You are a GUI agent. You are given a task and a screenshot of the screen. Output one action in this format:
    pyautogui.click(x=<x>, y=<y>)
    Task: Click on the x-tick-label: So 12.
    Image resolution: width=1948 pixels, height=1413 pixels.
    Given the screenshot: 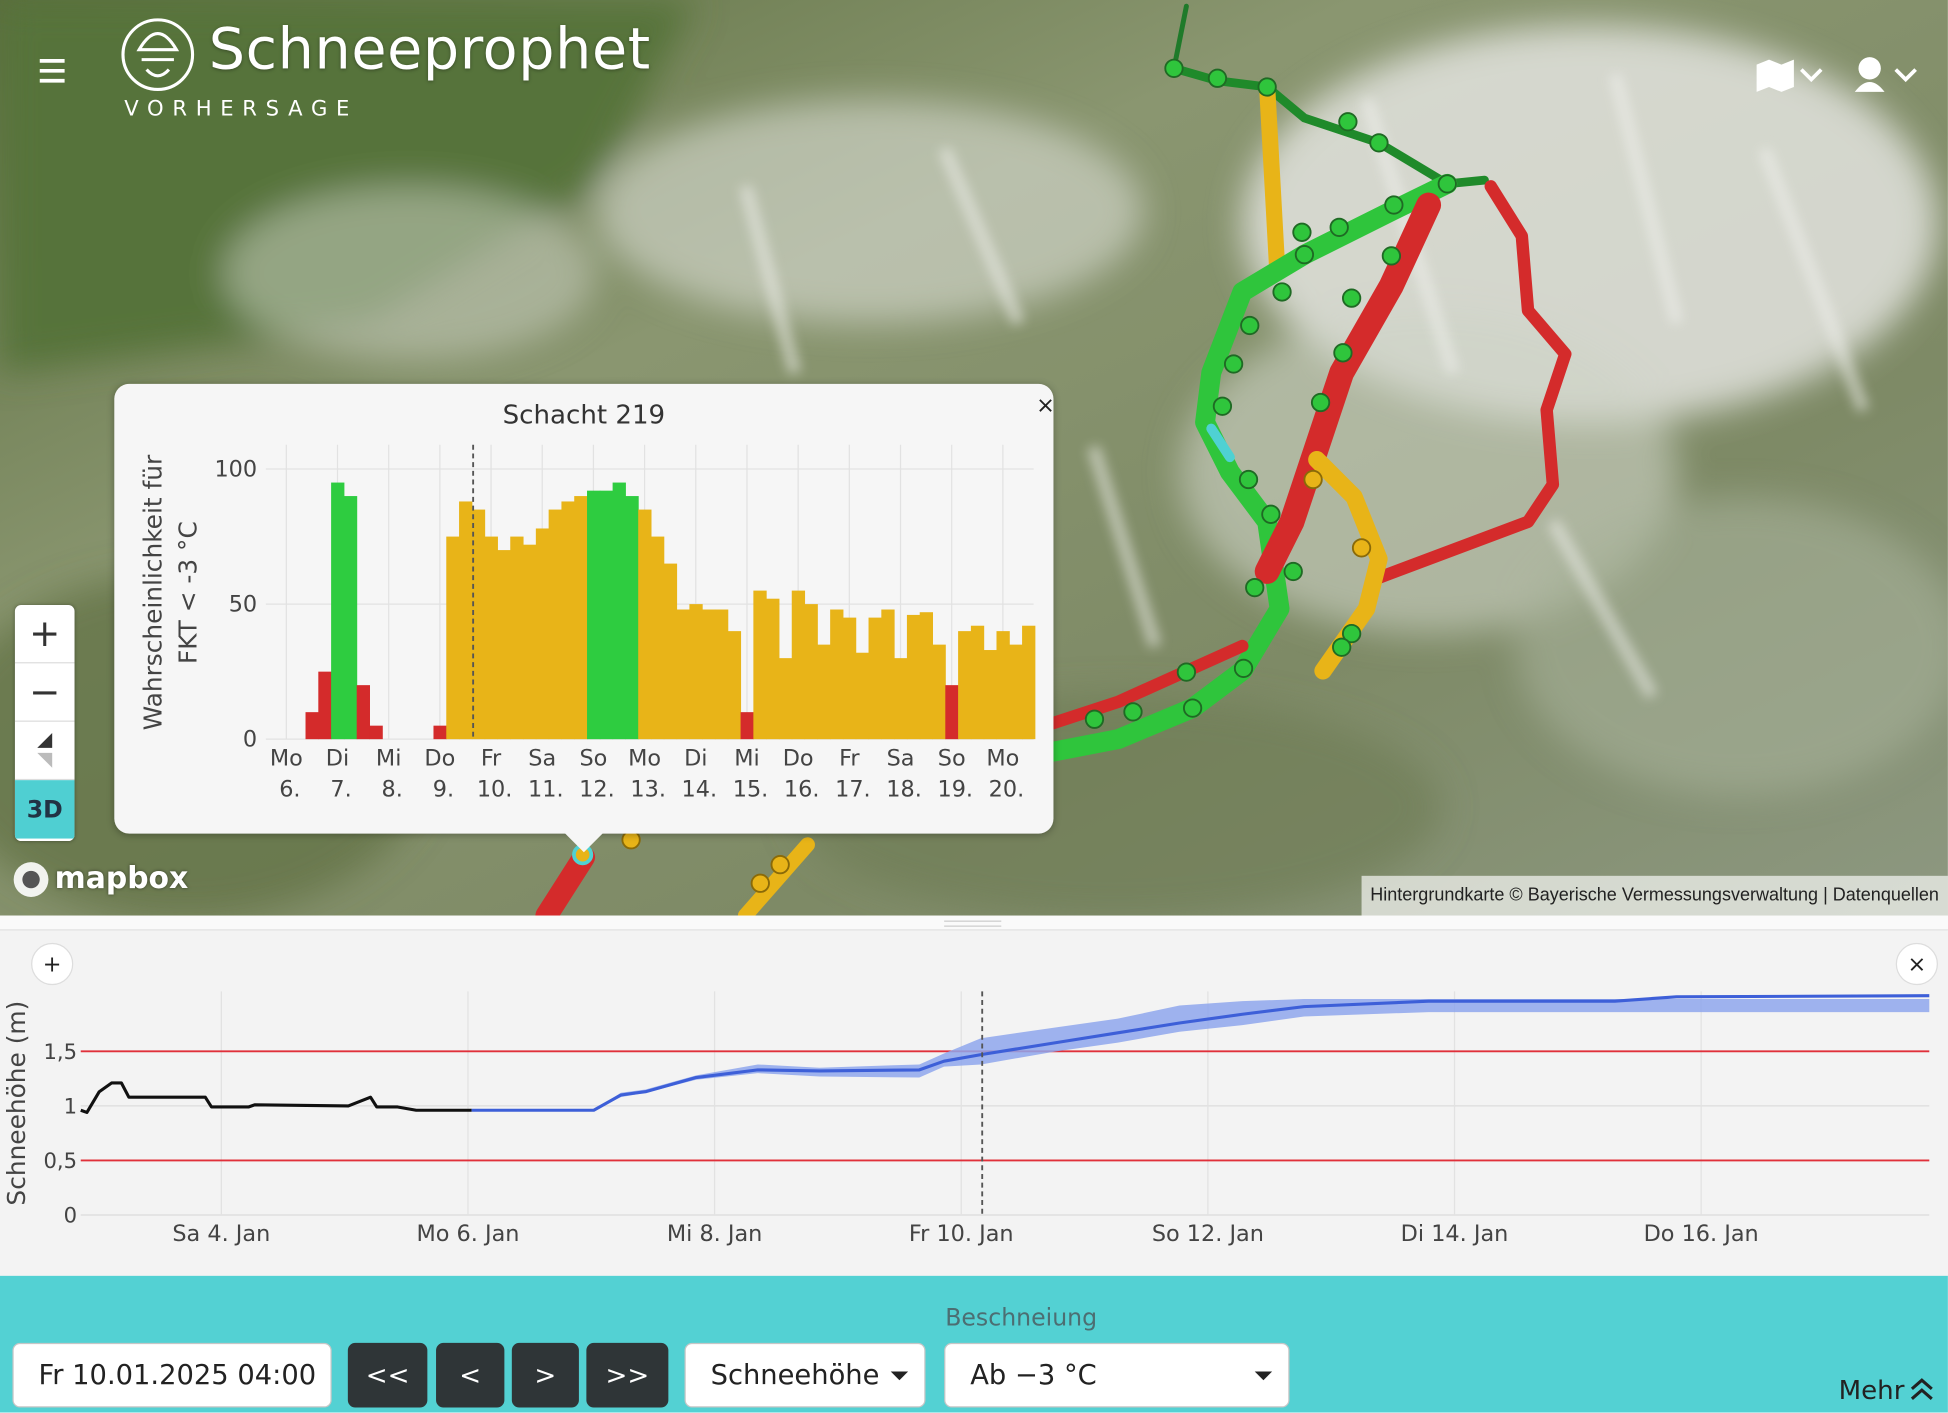 What is the action you would take?
    pyautogui.click(x=593, y=773)
    